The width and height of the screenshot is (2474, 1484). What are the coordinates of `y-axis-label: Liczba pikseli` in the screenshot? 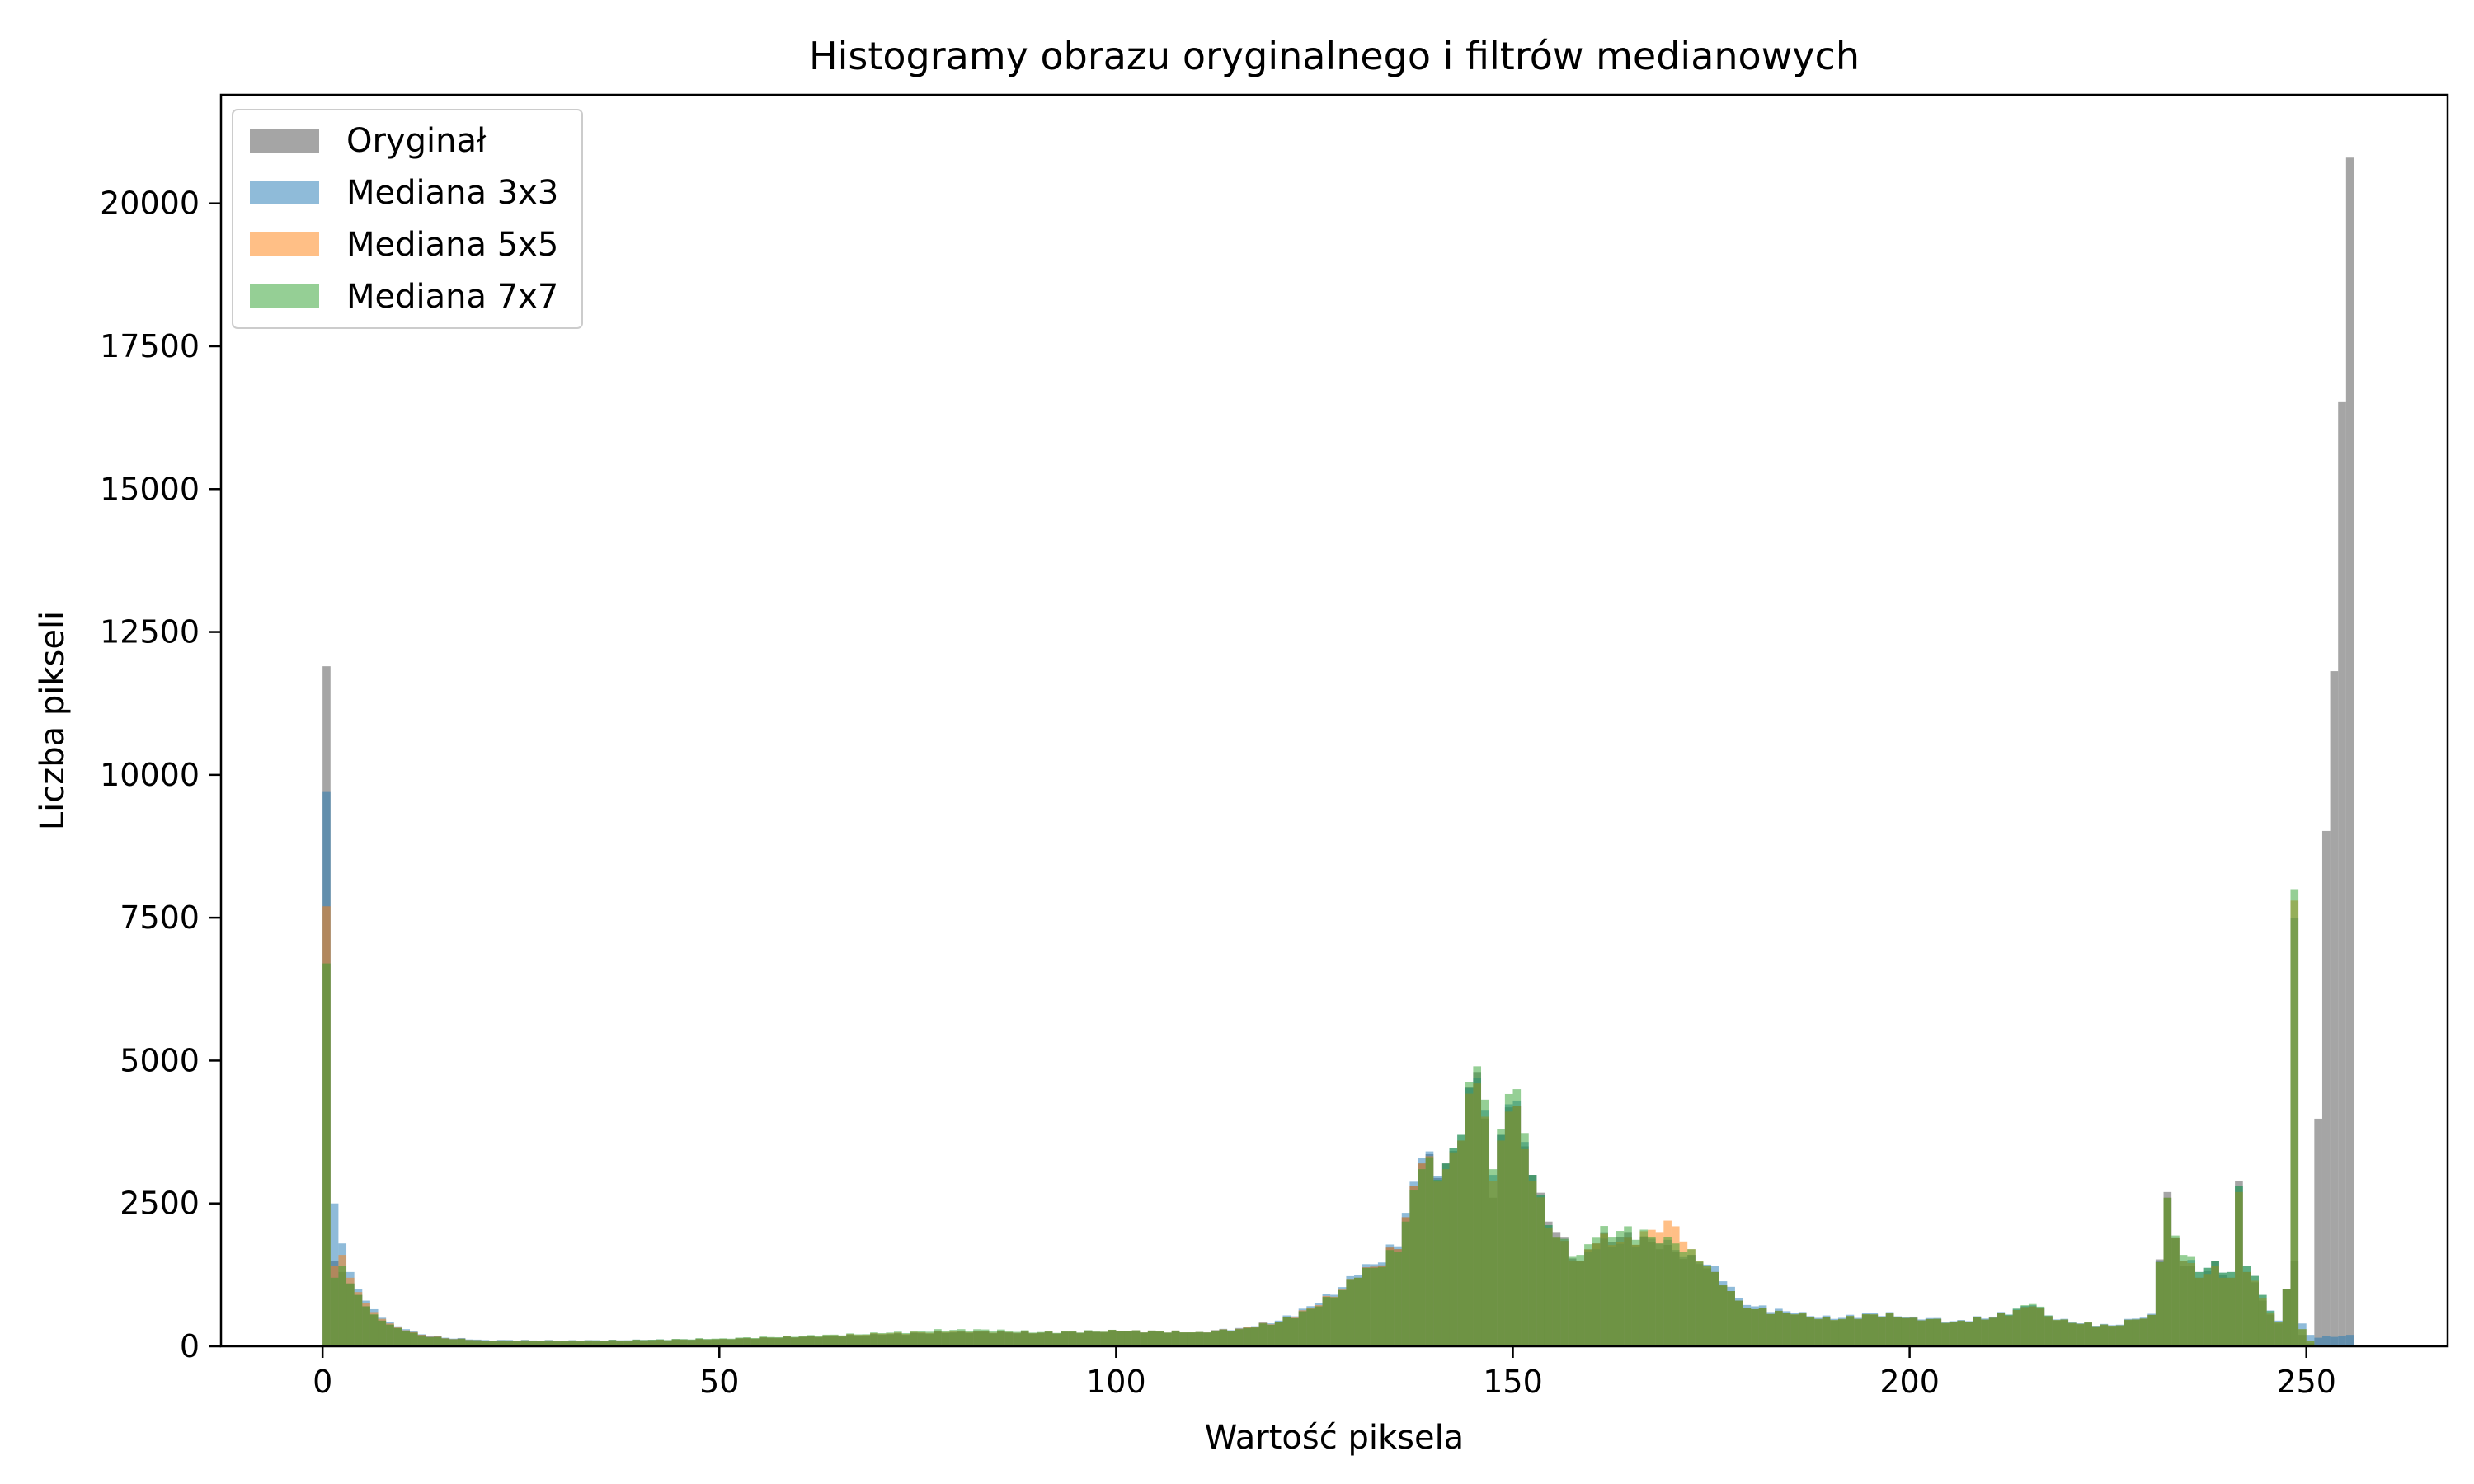 It's located at (53, 720).